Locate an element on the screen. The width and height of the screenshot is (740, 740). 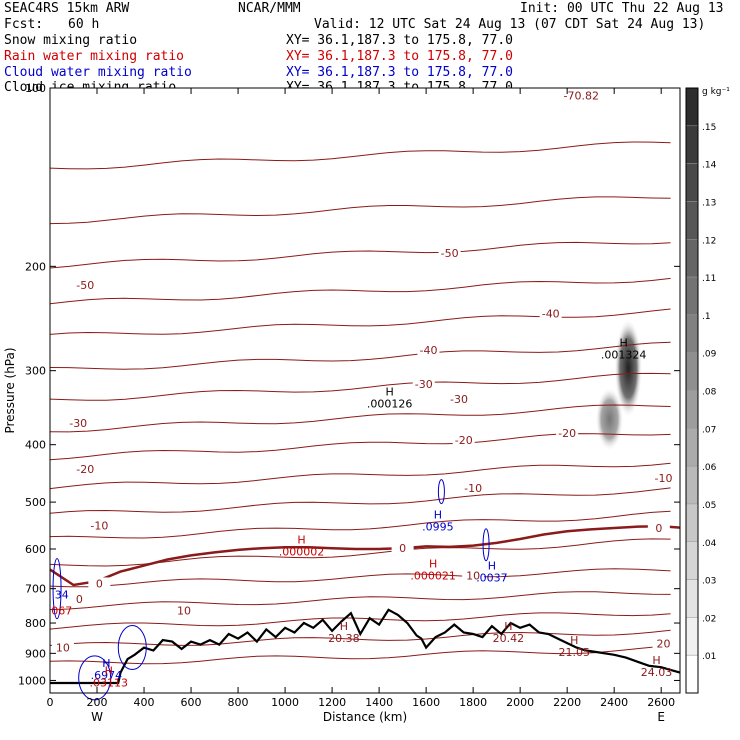
east-end-label: E is located at coordinates (661, 717).